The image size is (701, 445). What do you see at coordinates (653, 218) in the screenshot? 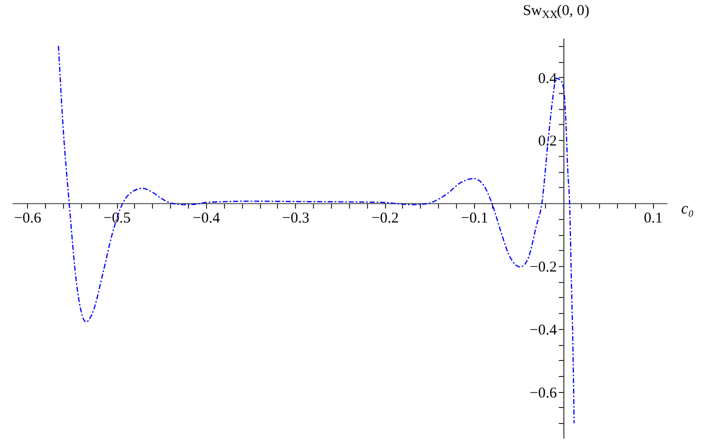
I see `x-tick-label: 0.1` at bounding box center [653, 218].